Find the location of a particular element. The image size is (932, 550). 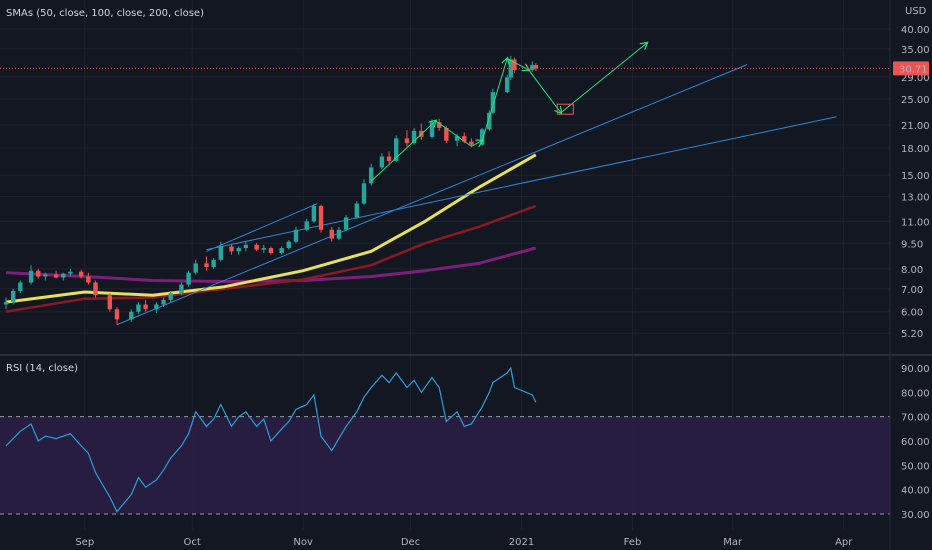

last-price-label: 30.71 is located at coordinates (913, 69).